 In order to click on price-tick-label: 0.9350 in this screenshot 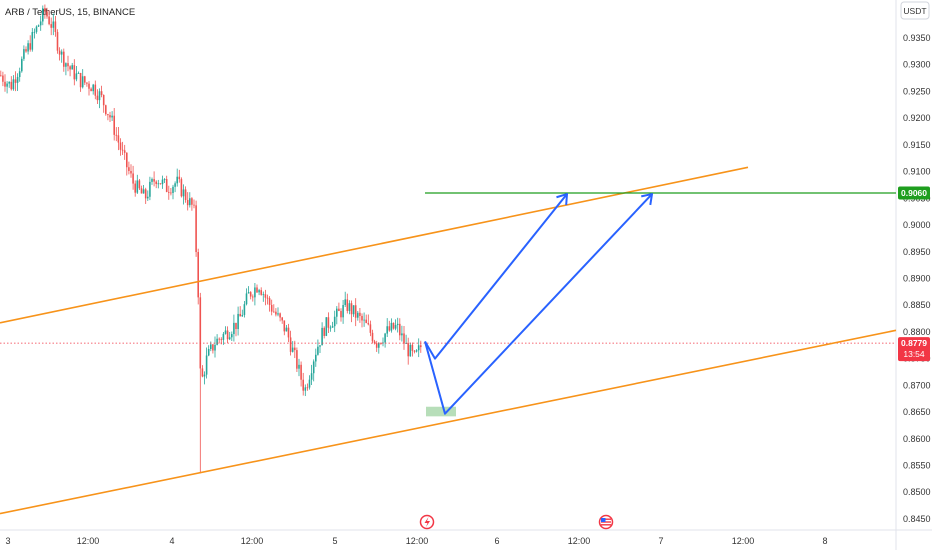, I will do `click(917, 38)`.